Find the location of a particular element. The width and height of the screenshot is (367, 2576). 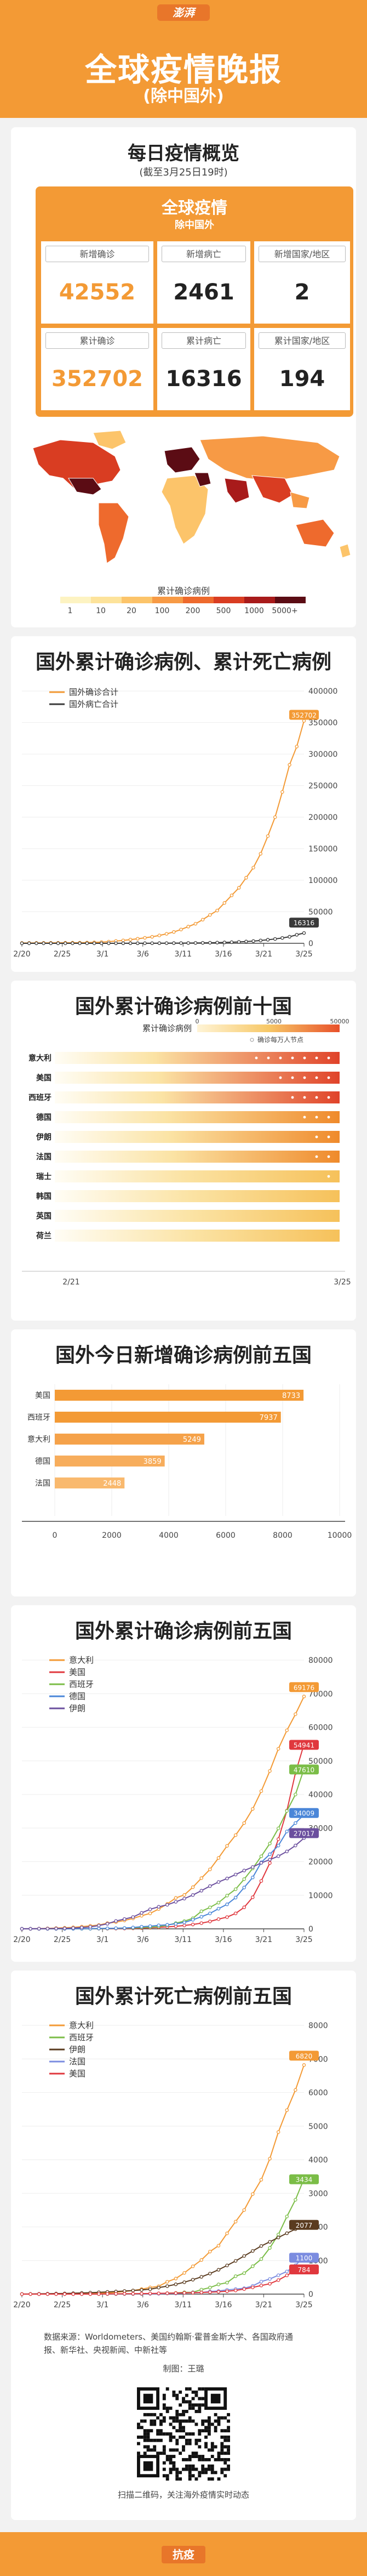

end-label: 784 is located at coordinates (305, 2270).